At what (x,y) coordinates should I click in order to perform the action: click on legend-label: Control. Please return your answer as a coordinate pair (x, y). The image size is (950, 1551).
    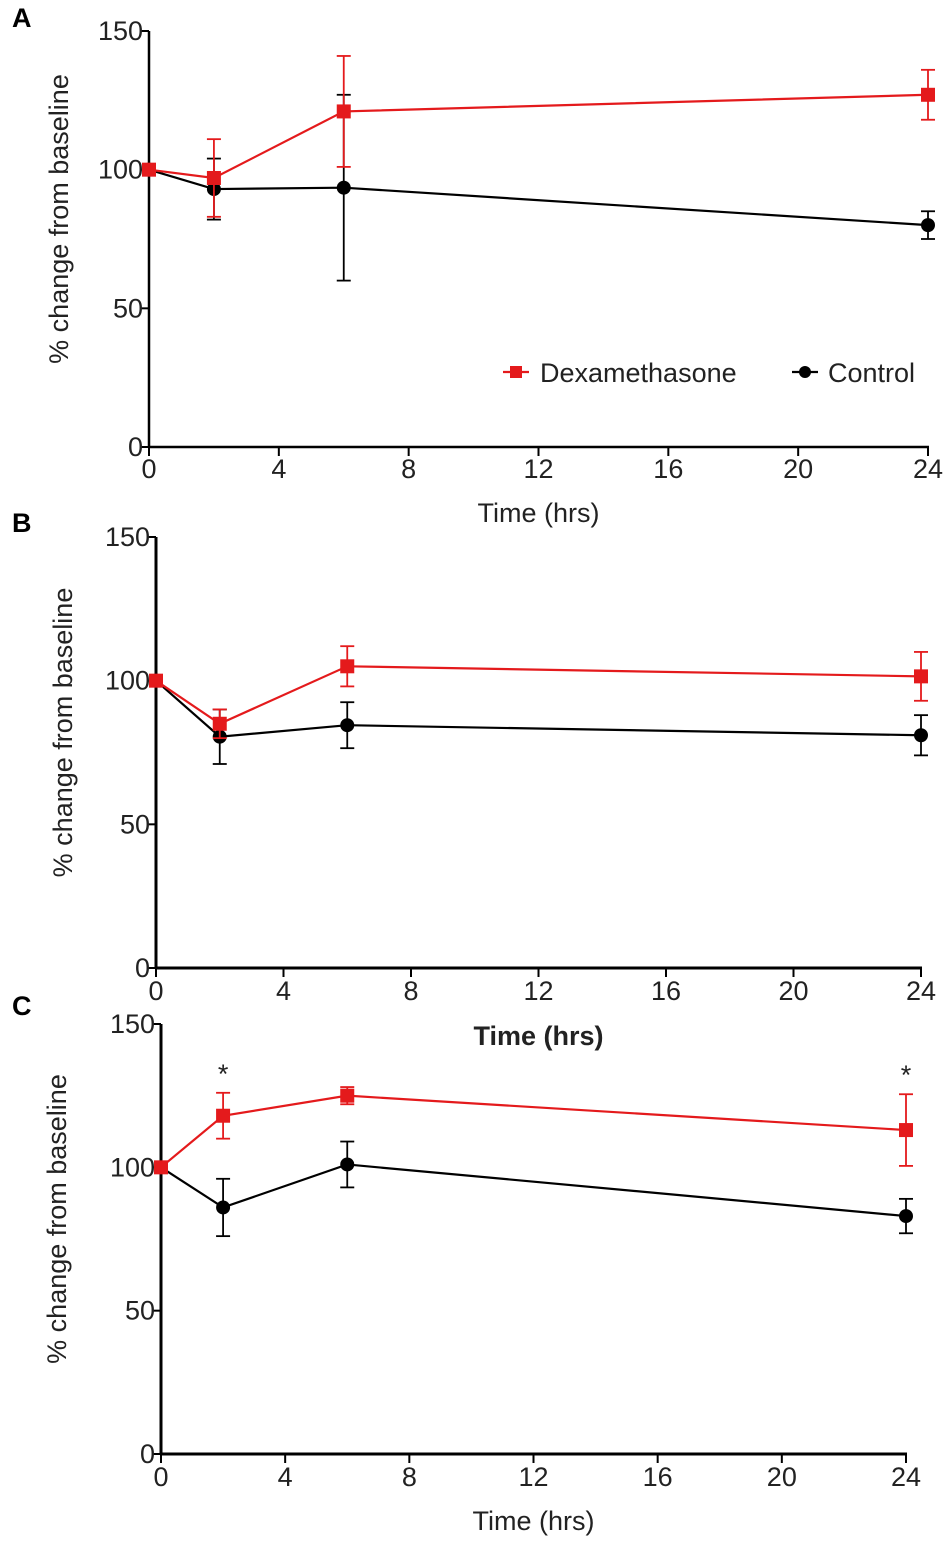
    Looking at the image, I should click on (871, 373).